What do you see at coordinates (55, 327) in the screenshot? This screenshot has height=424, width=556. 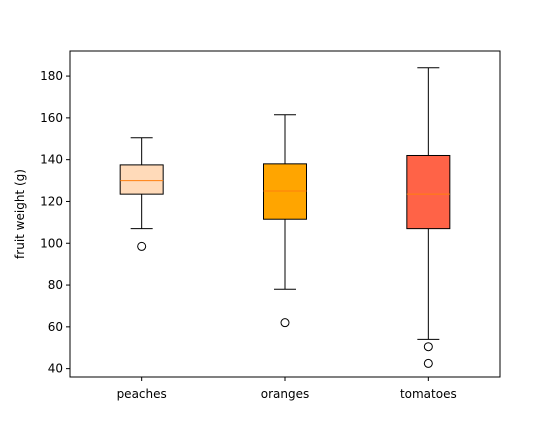 I see `y-tick-label: 60` at bounding box center [55, 327].